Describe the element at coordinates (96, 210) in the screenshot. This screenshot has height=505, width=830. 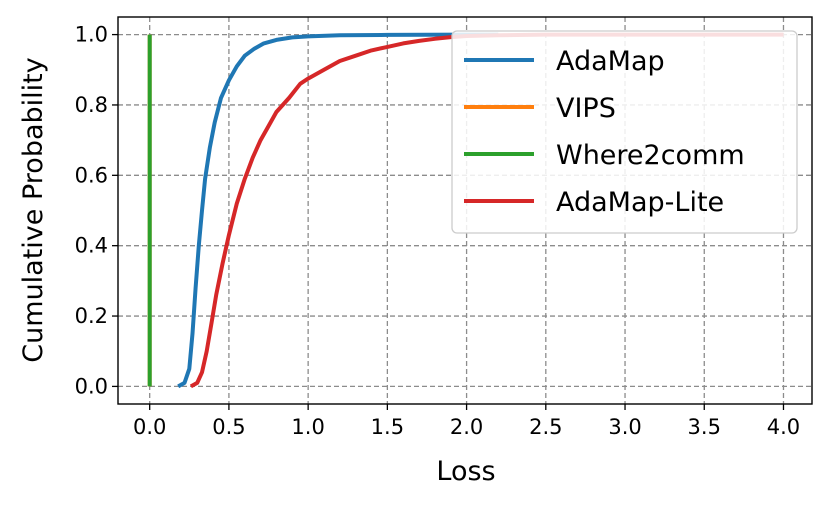
I see `y-axis-ticks: 0.0 0.2 0.4 0.6 0.8 1.0` at that location.